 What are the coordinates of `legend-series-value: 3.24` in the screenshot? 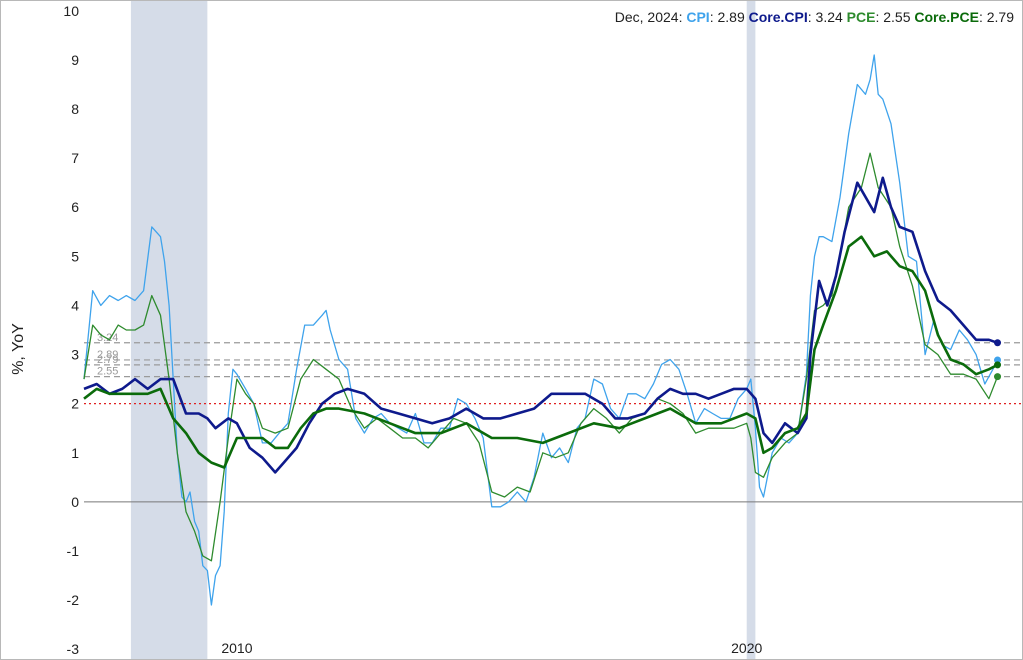 It's located at (829, 17).